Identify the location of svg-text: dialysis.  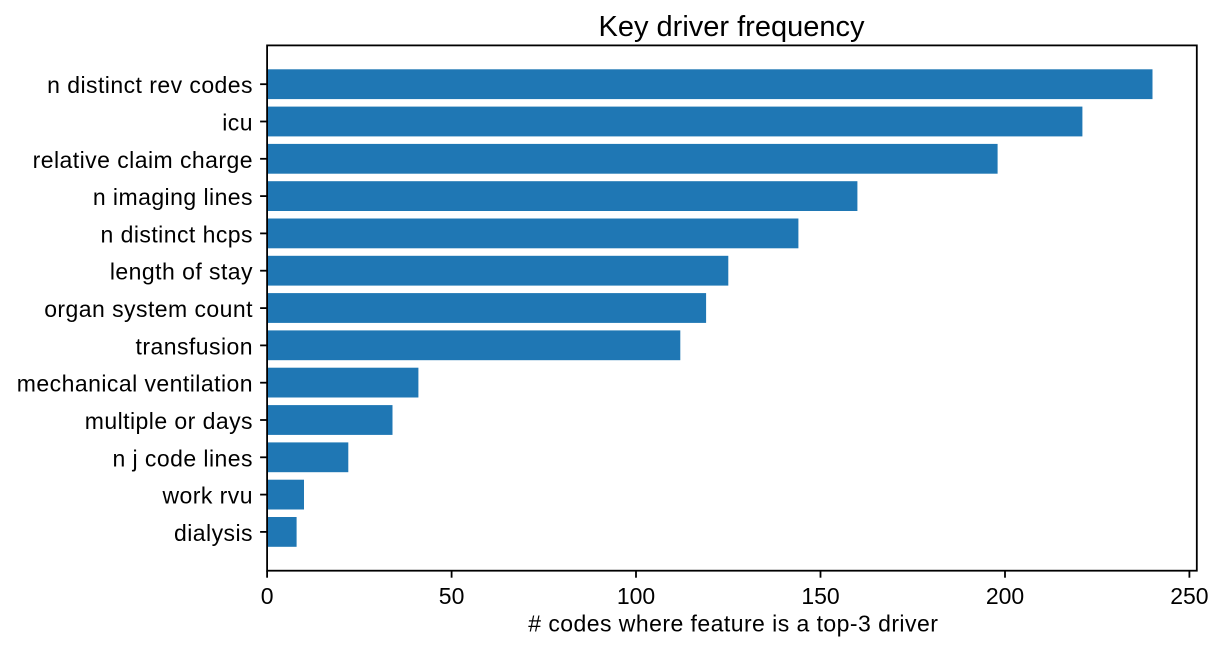
(213, 533).